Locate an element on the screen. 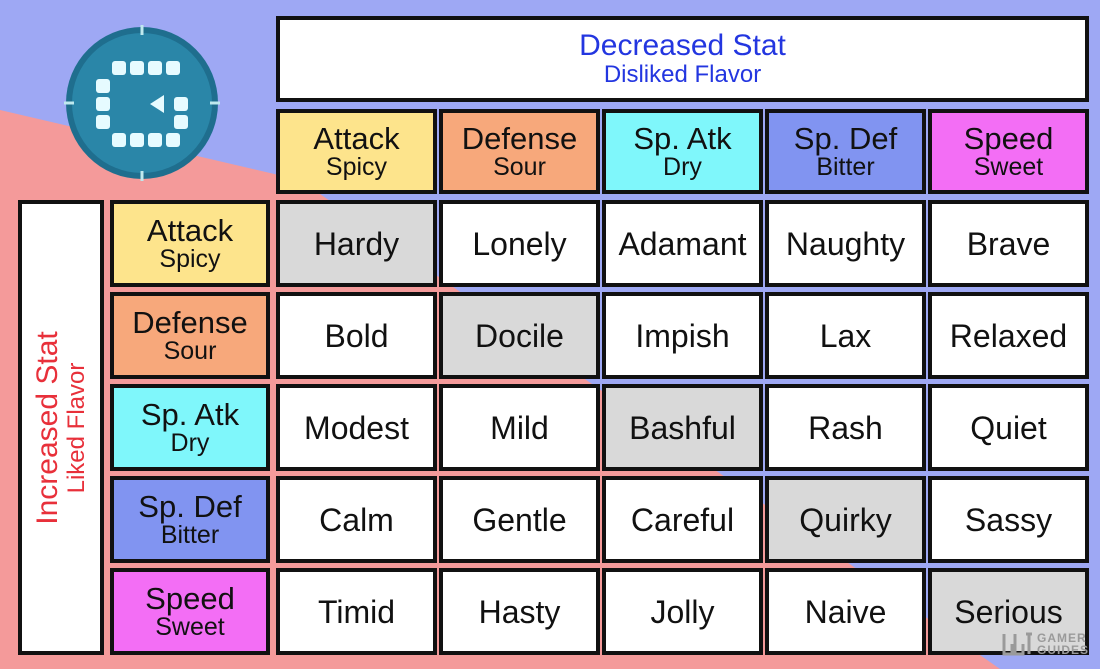  nature-label: Careful is located at coordinates (682, 519).